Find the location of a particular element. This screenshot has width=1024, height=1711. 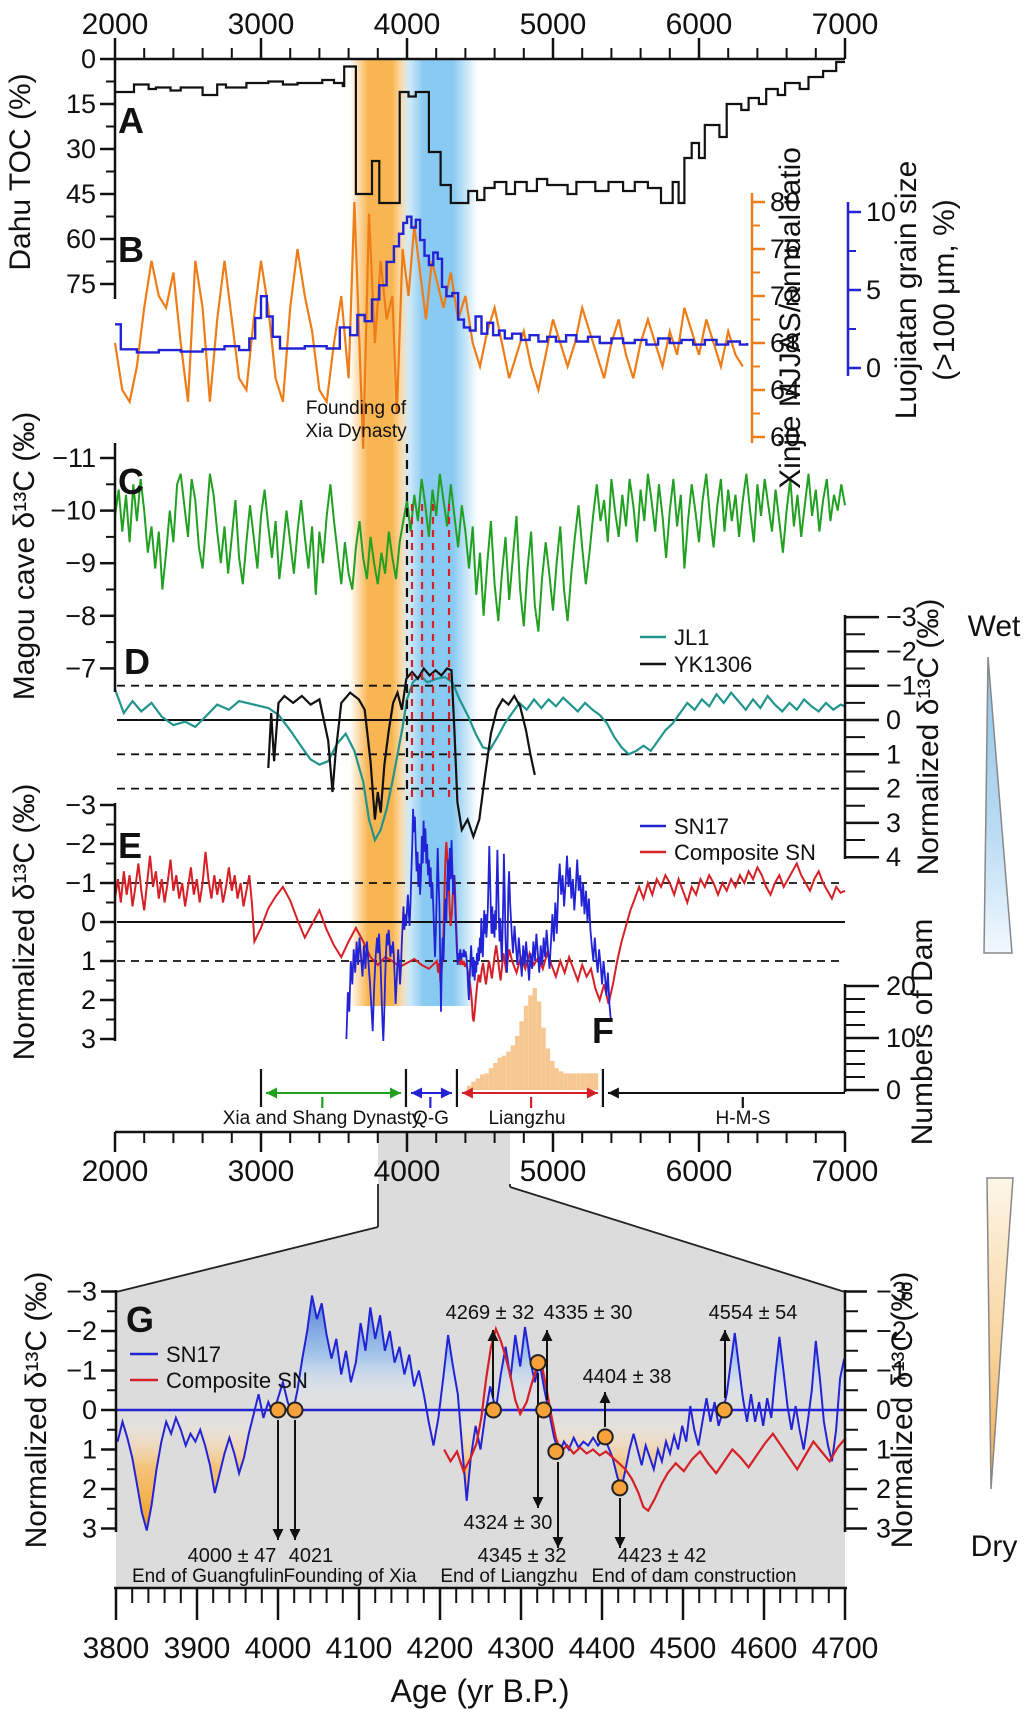

axis-title-luojiatan-line1: Luojiatan grain size is located at coordinates (906, 290).